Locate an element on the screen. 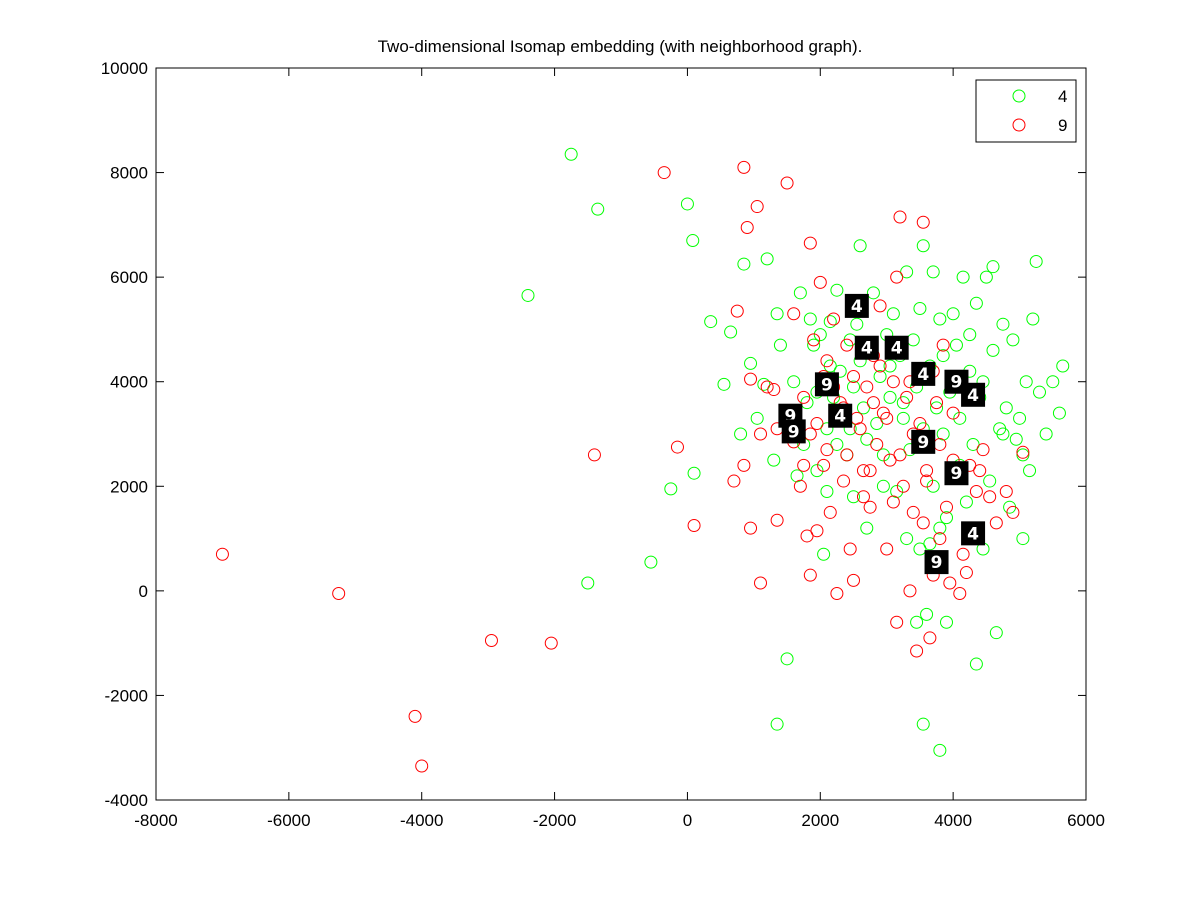 This screenshot has width=1200, height=900. y-tick-label: 4000 is located at coordinates (129, 382).